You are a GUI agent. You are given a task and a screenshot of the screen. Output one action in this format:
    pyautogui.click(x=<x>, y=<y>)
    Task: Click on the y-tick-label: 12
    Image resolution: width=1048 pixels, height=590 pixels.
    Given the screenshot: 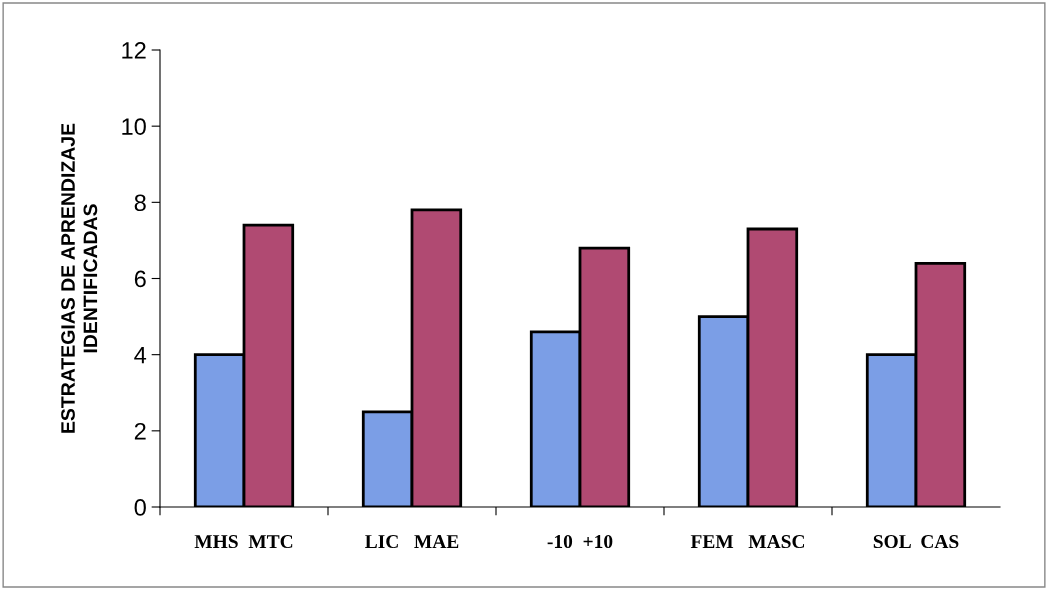 What is the action you would take?
    pyautogui.click(x=134, y=50)
    